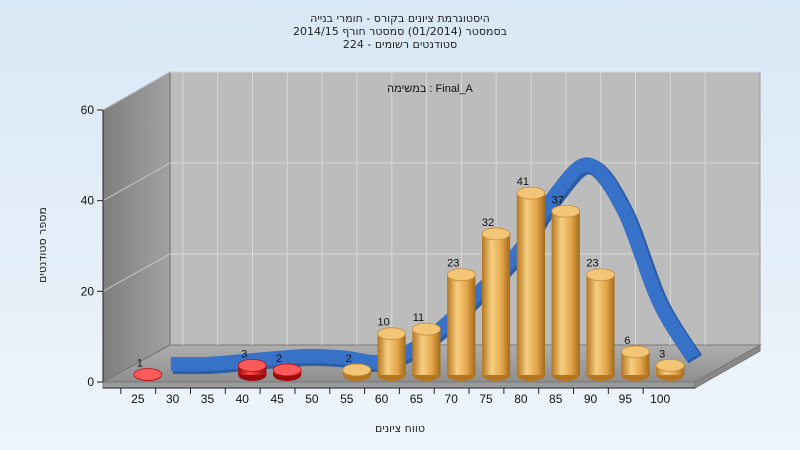 Image resolution: width=800 pixels, height=450 pixels. Describe the element at coordinates (382, 399) in the screenshot. I see `x-tick-label: 60` at that location.